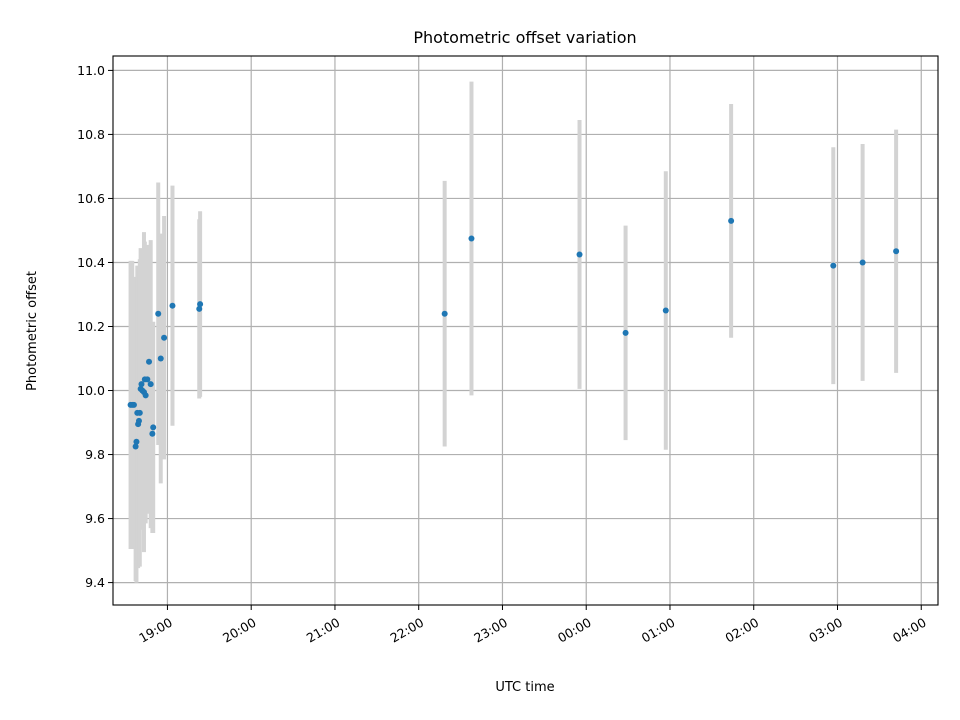  I want to click on y-tick-label: 10.8, so click(91, 134).